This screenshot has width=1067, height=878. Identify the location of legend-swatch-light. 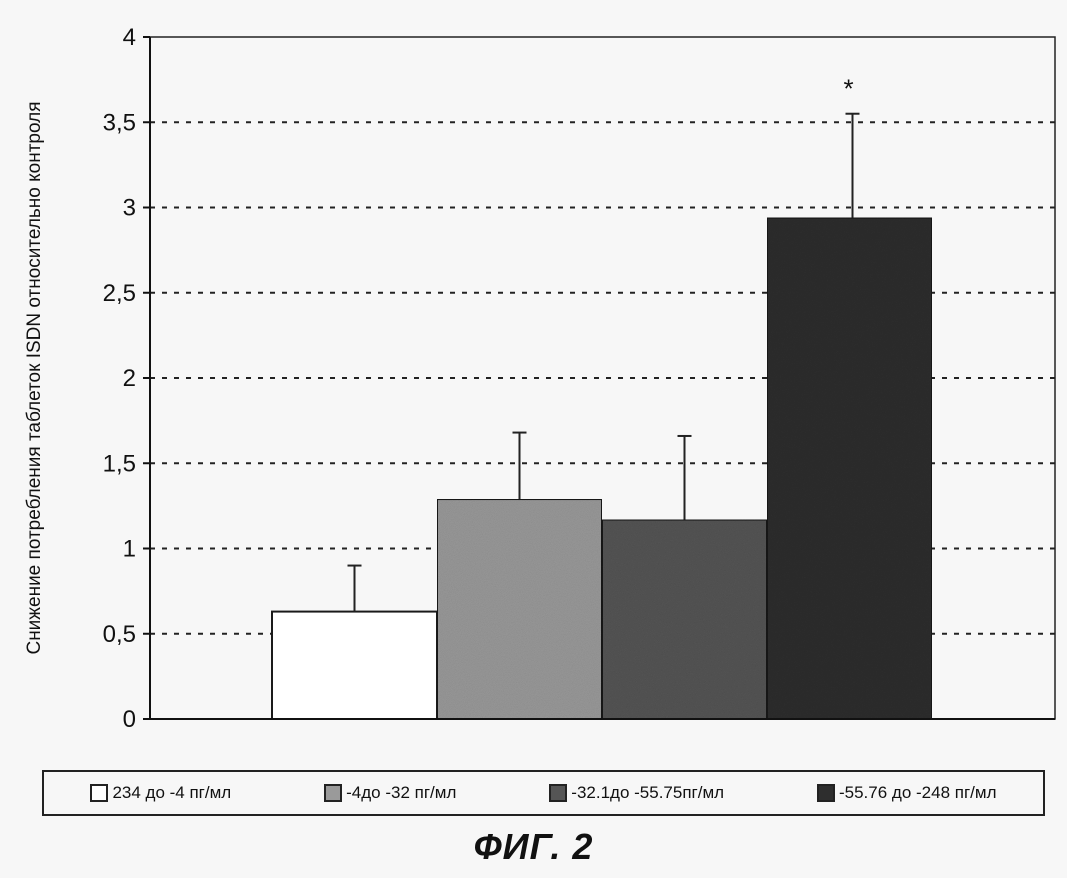
(333, 793).